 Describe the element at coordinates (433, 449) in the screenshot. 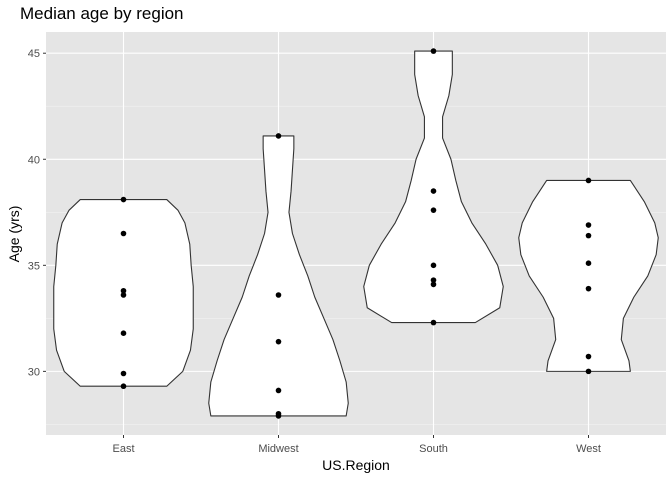

I see `x-tick-label: South` at that location.